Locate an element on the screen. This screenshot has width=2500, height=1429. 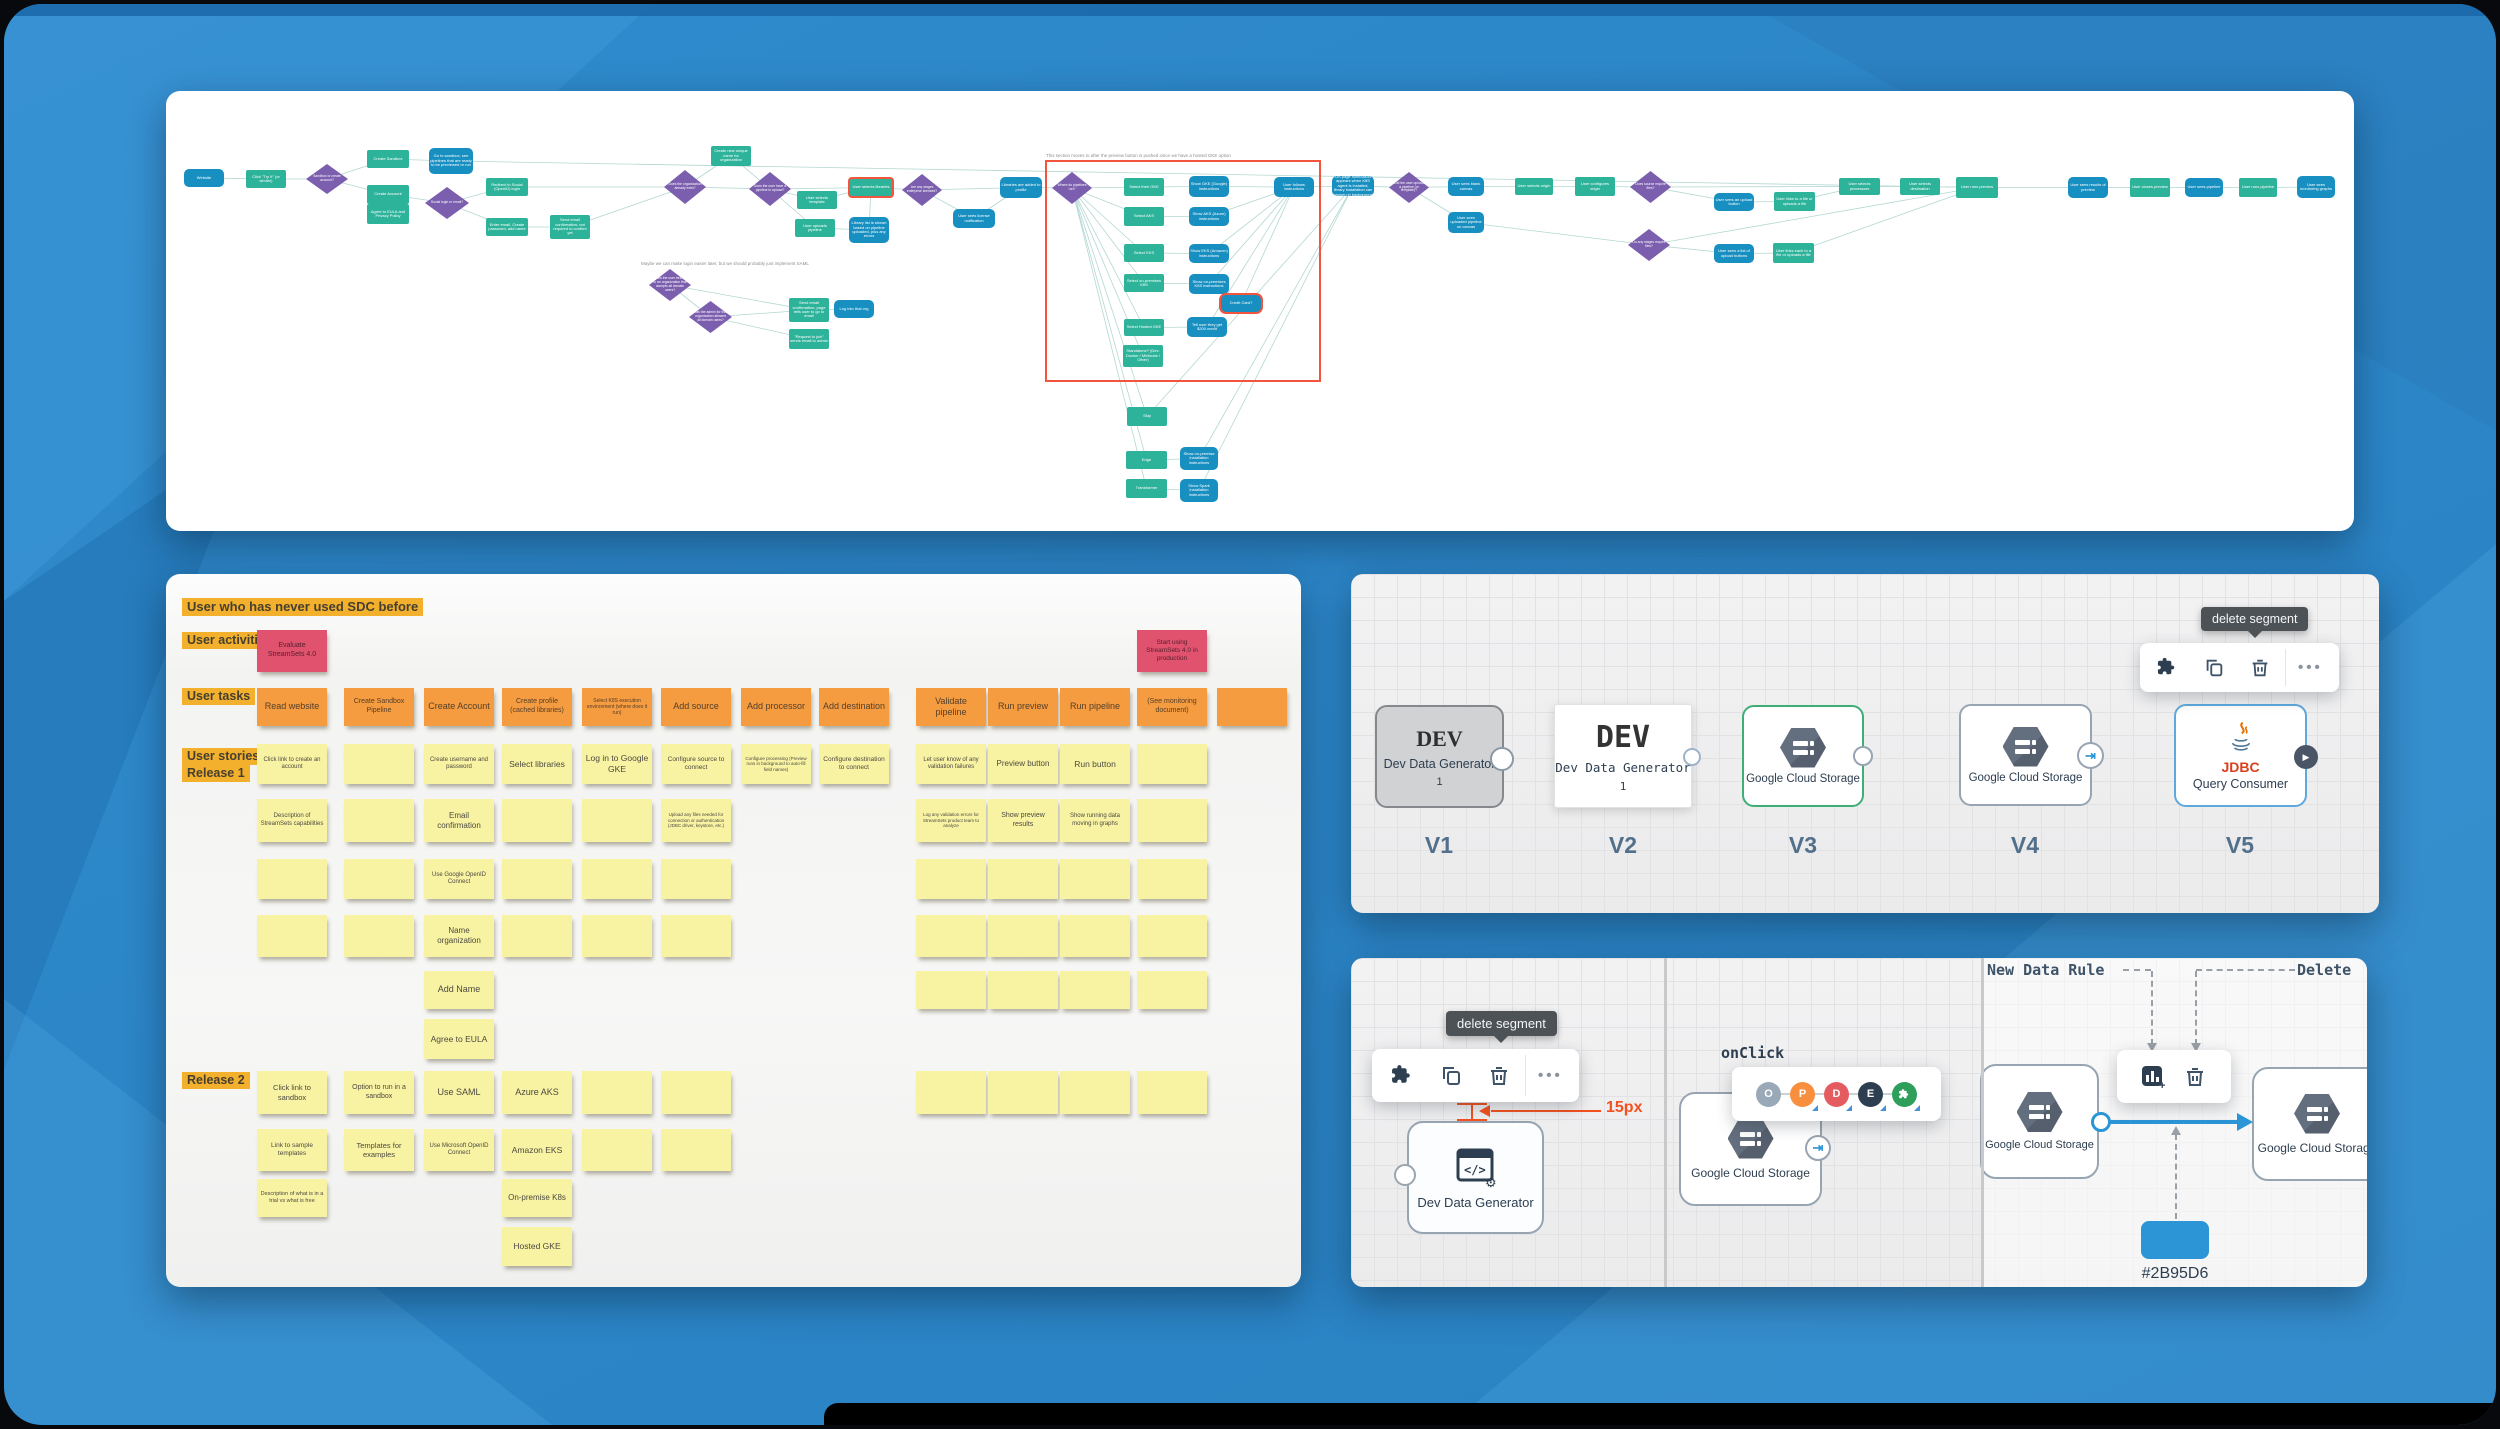
sticky-note: Select libraries is located at coordinates (537, 764).